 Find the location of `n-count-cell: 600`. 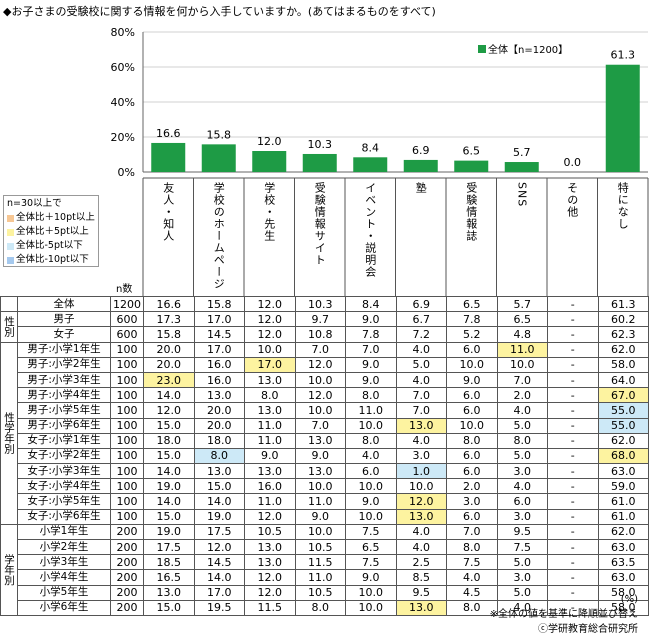

n-count-cell: 600 is located at coordinates (127, 319).